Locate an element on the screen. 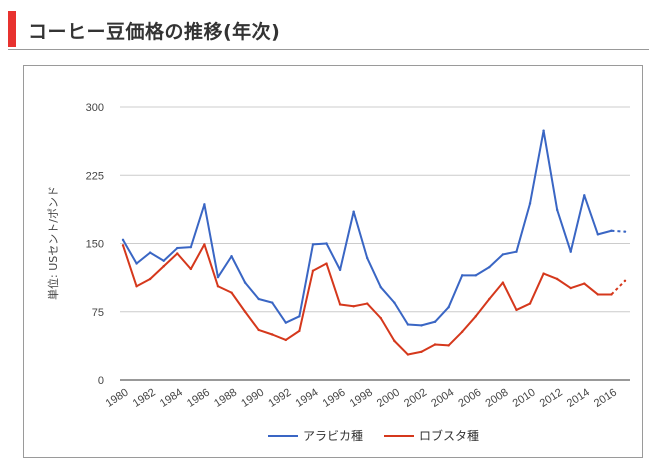  x-tick-label: 2014 is located at coordinates (578, 397).